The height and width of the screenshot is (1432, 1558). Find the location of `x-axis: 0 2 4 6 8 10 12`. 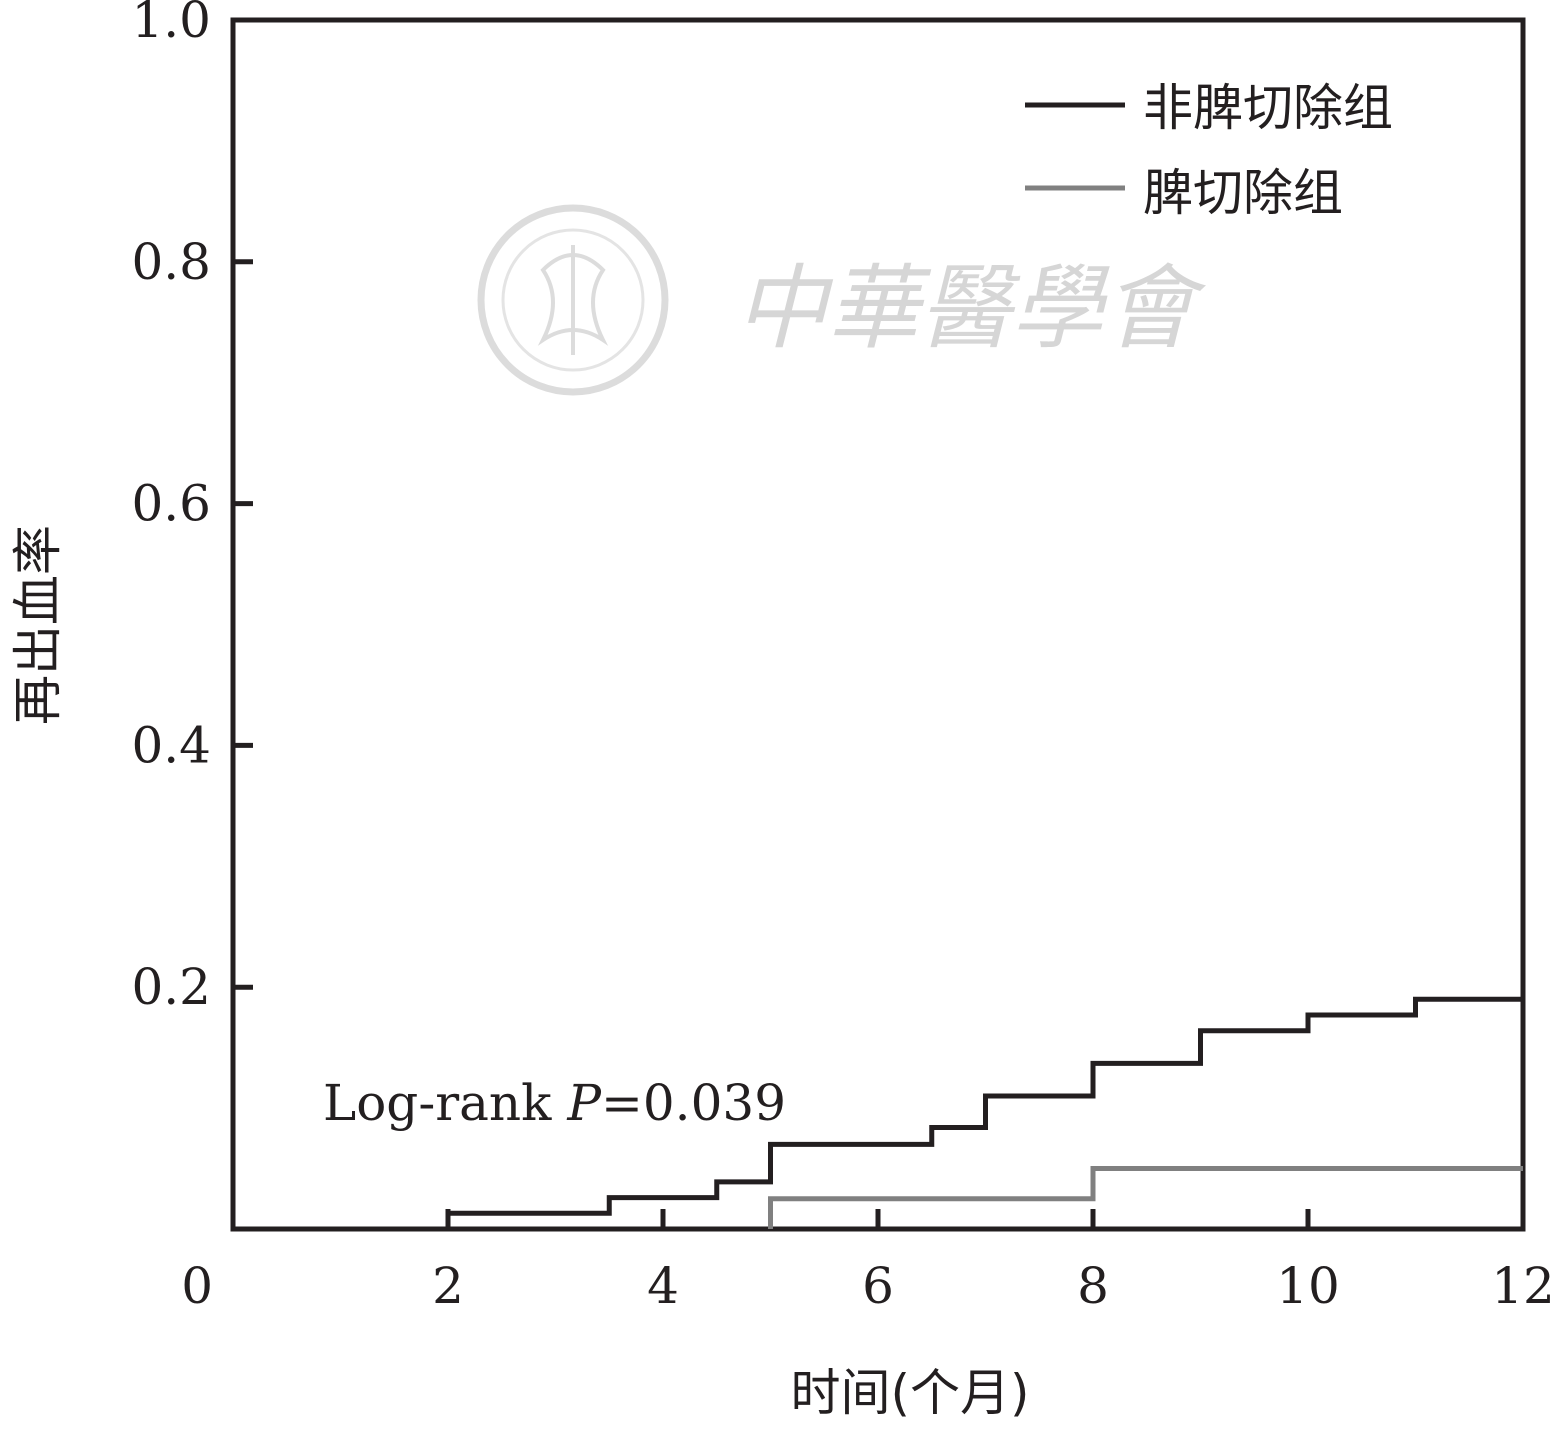

x-axis: 0 2 4 6 8 10 12 is located at coordinates (868, 1262).